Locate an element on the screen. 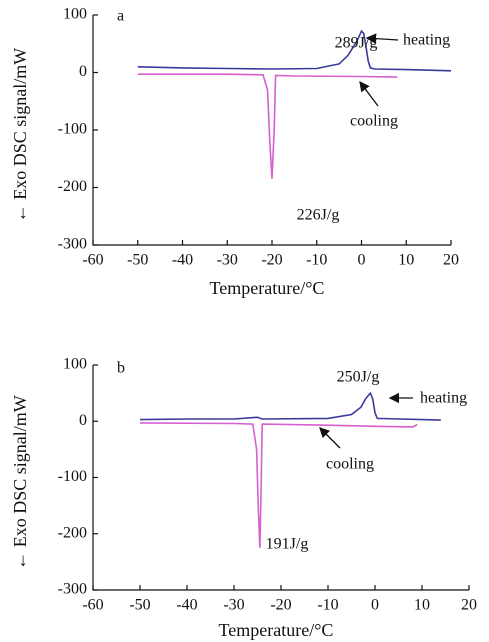  annotation: a is located at coordinates (120, 16).